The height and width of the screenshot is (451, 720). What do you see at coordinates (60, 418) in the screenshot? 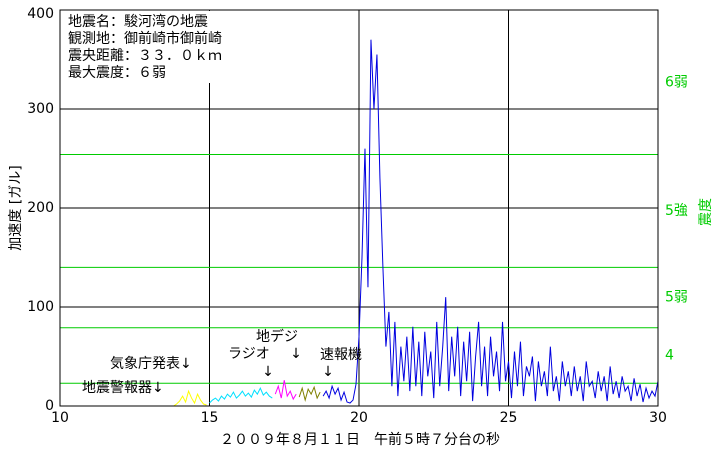
I see `x-tick-label: 10` at bounding box center [60, 418].